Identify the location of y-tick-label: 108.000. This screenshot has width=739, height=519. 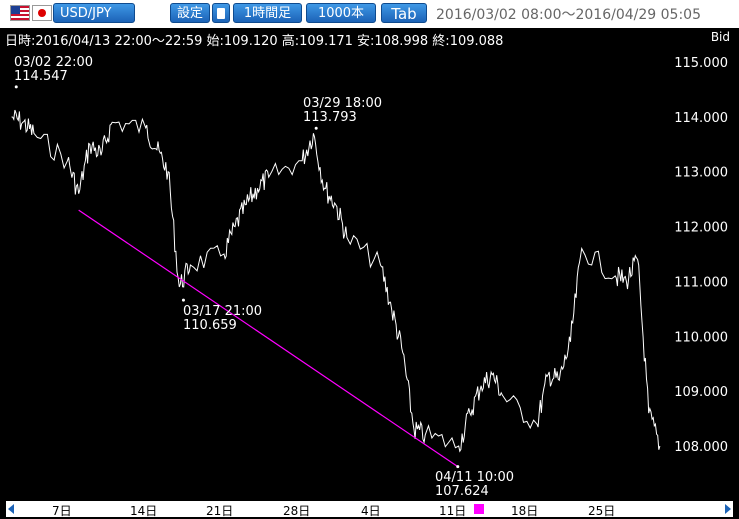
(701, 447).